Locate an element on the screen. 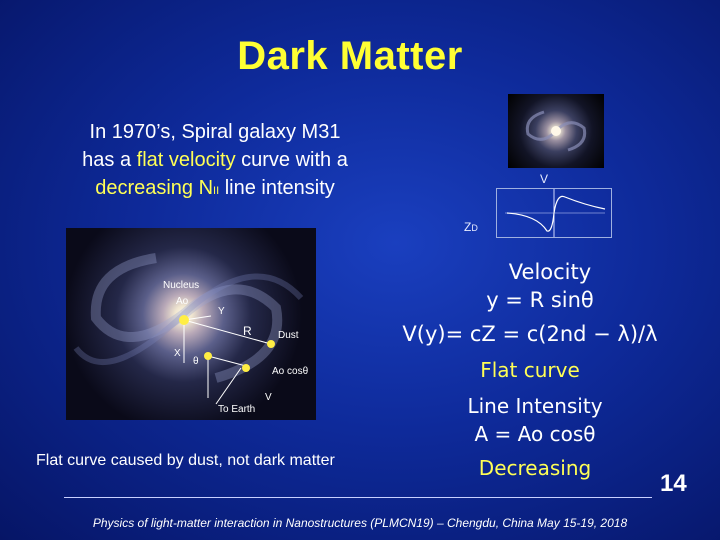 This screenshot has height=540, width=720. galaxy-label-ao-cos: Ao cosθ is located at coordinates (290, 371).